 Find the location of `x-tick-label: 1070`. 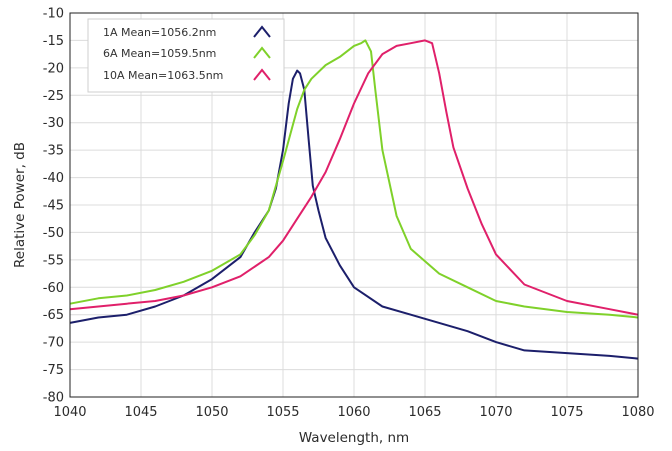

x-tick-label: 1070 is located at coordinates (495, 412).